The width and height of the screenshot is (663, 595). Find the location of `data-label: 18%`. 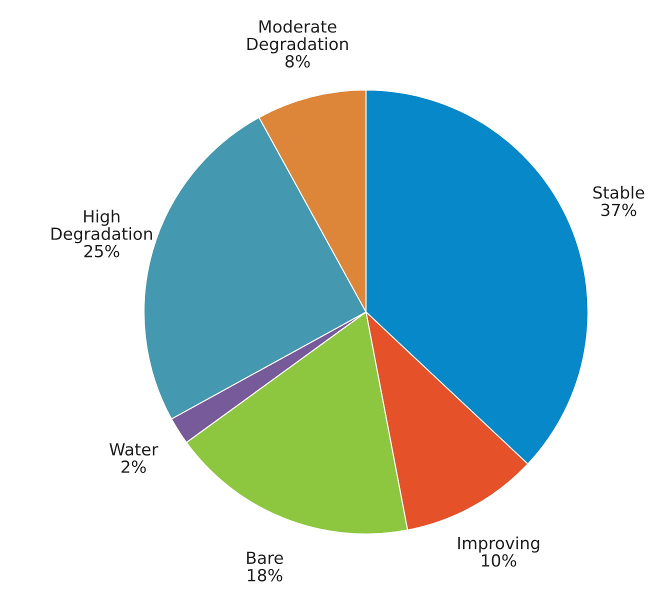

data-label: 18% is located at coordinates (265, 575).